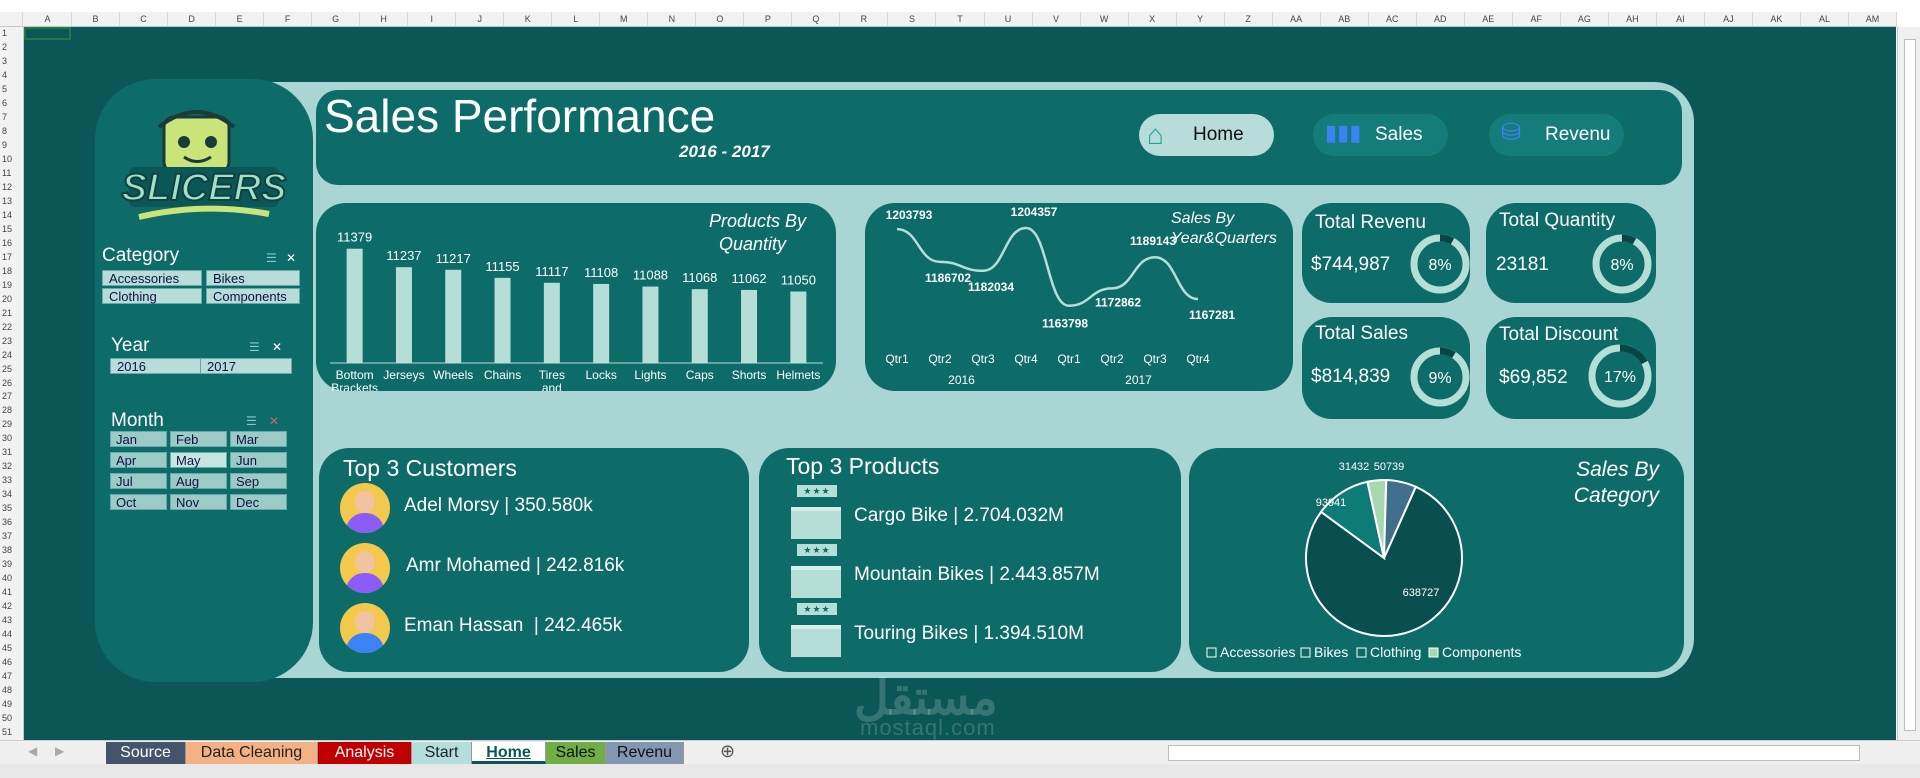 This screenshot has height=778, width=1920. What do you see at coordinates (912, 19) in the screenshot?
I see `column-header: S` at bounding box center [912, 19].